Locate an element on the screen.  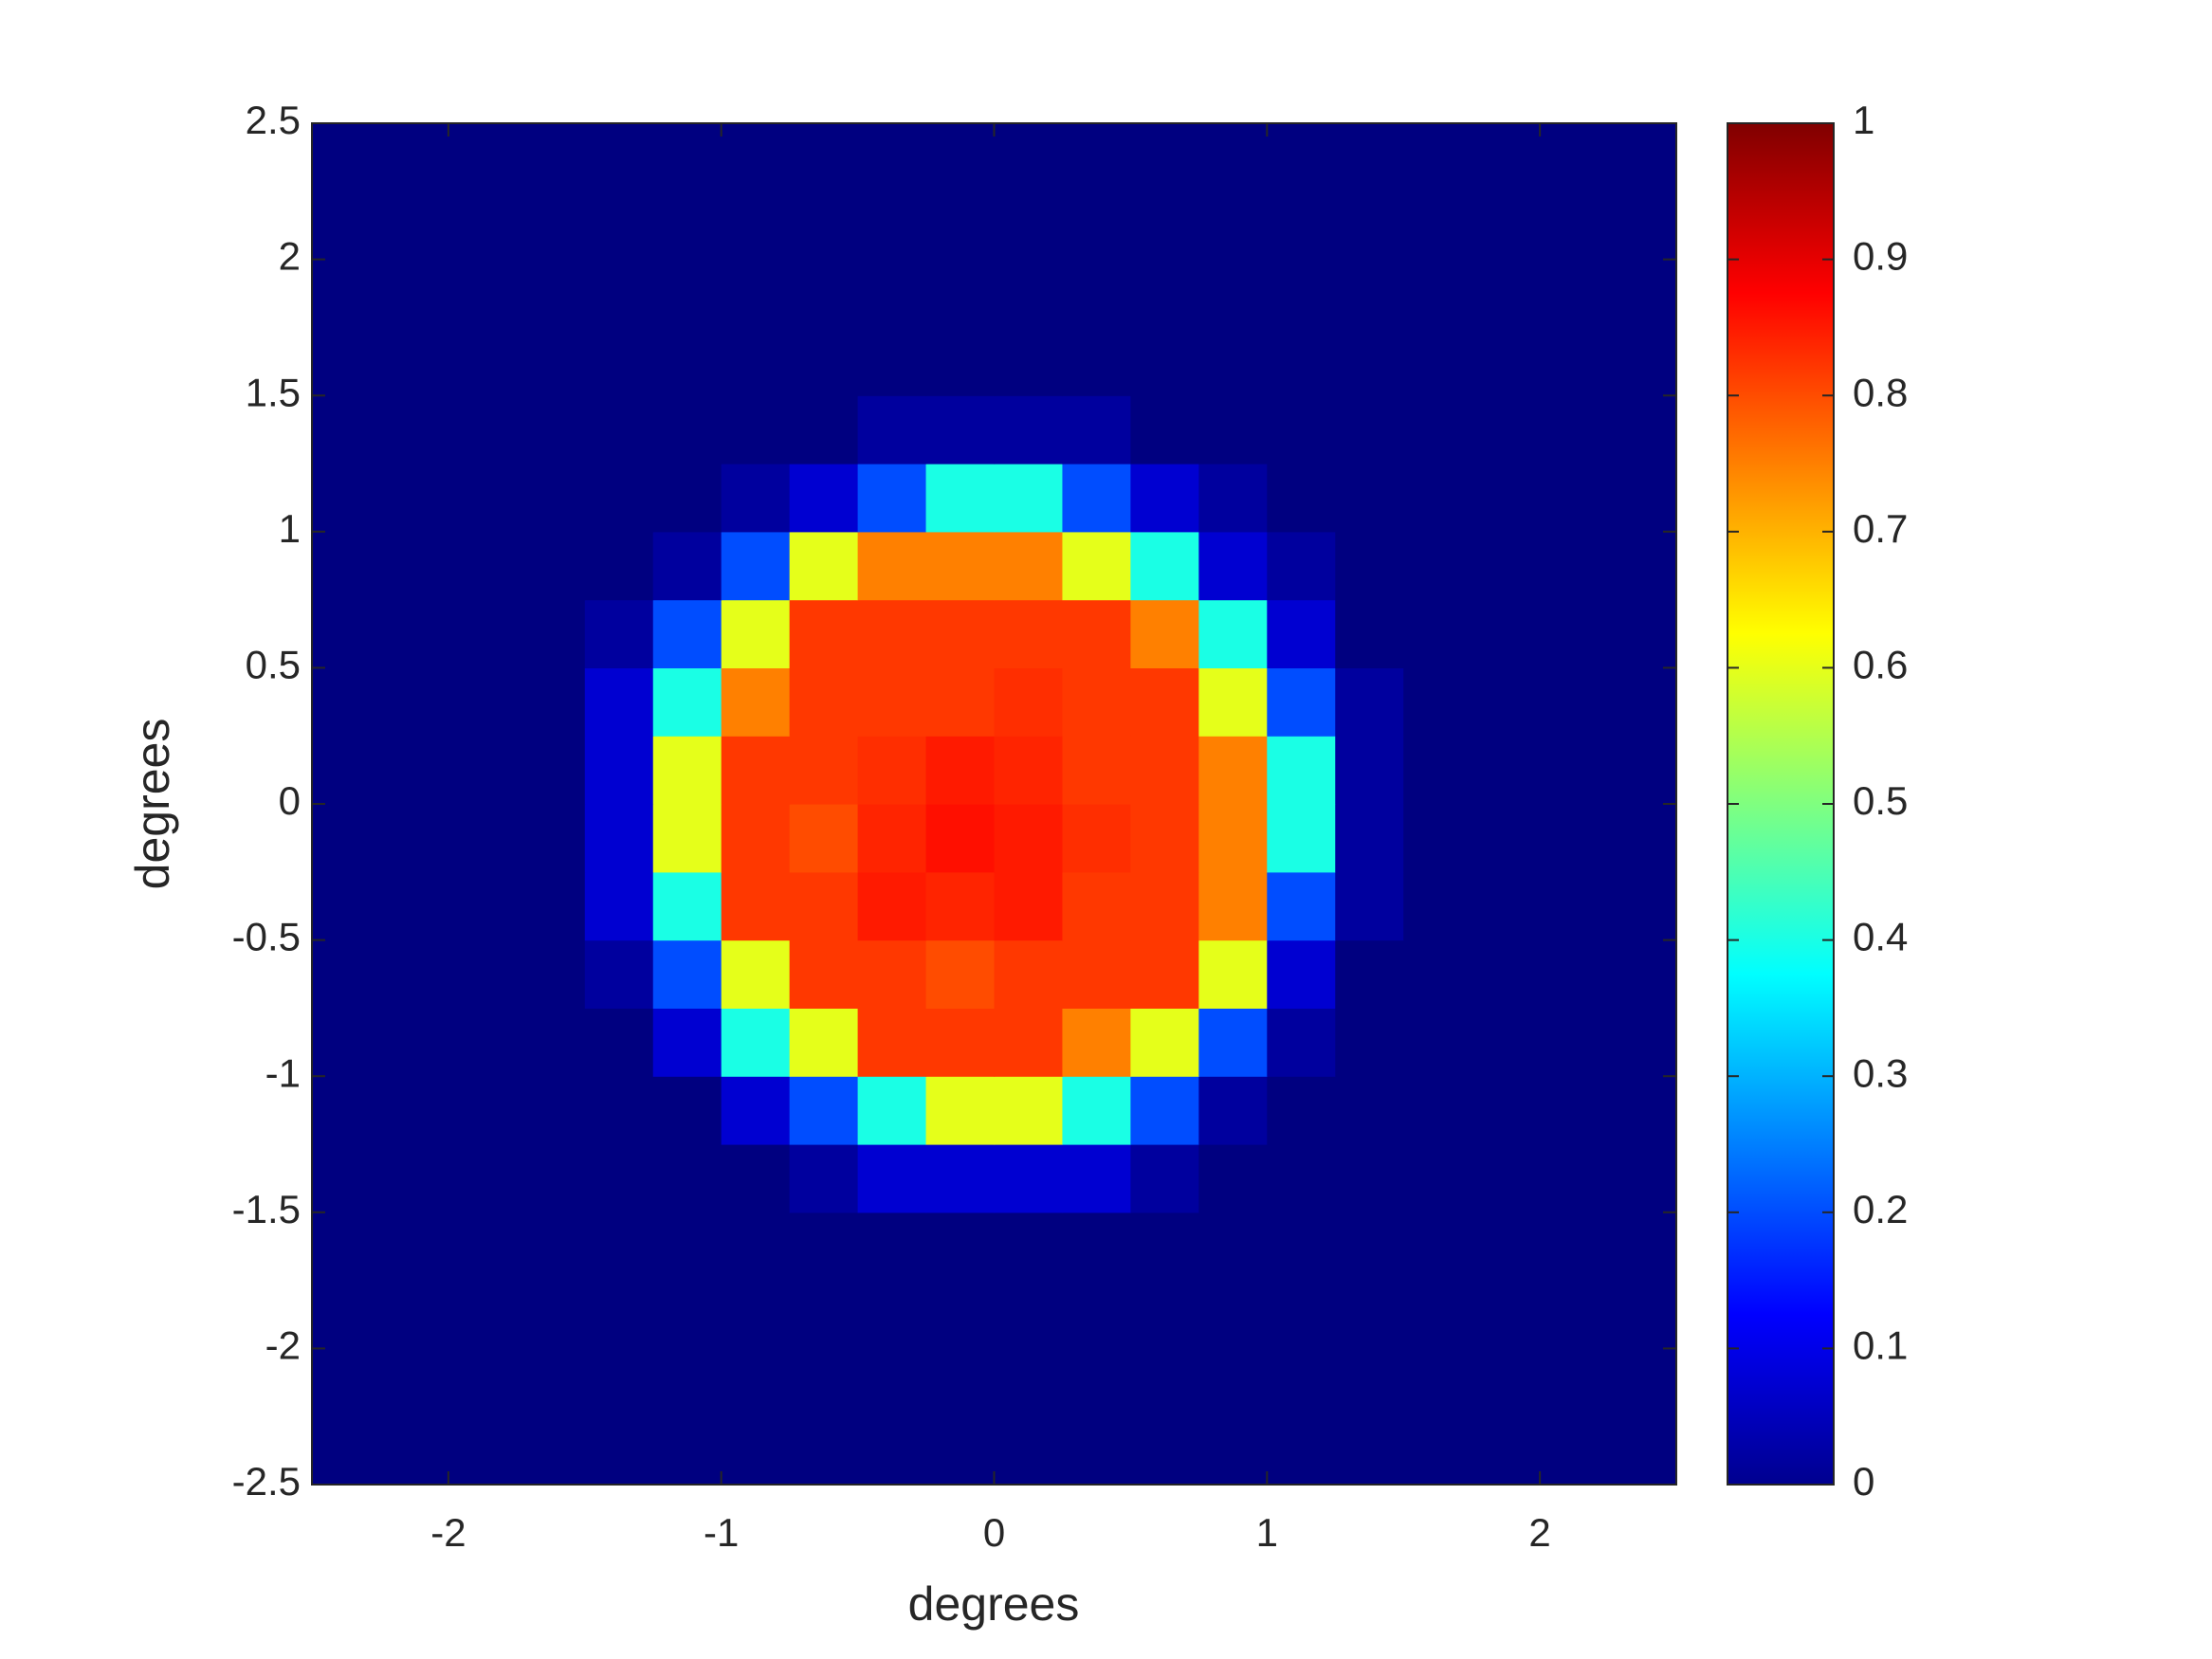
x-tick-label: -1 is located at coordinates (721, 1532).